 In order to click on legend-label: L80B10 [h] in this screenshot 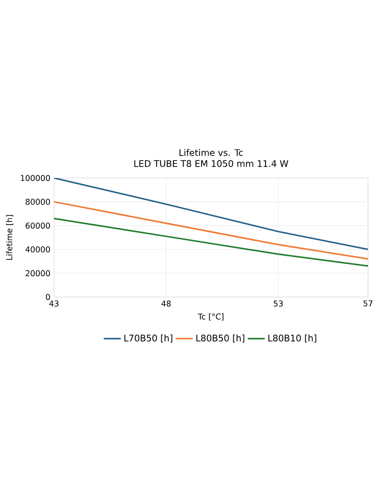, I will do `click(292, 338)`.